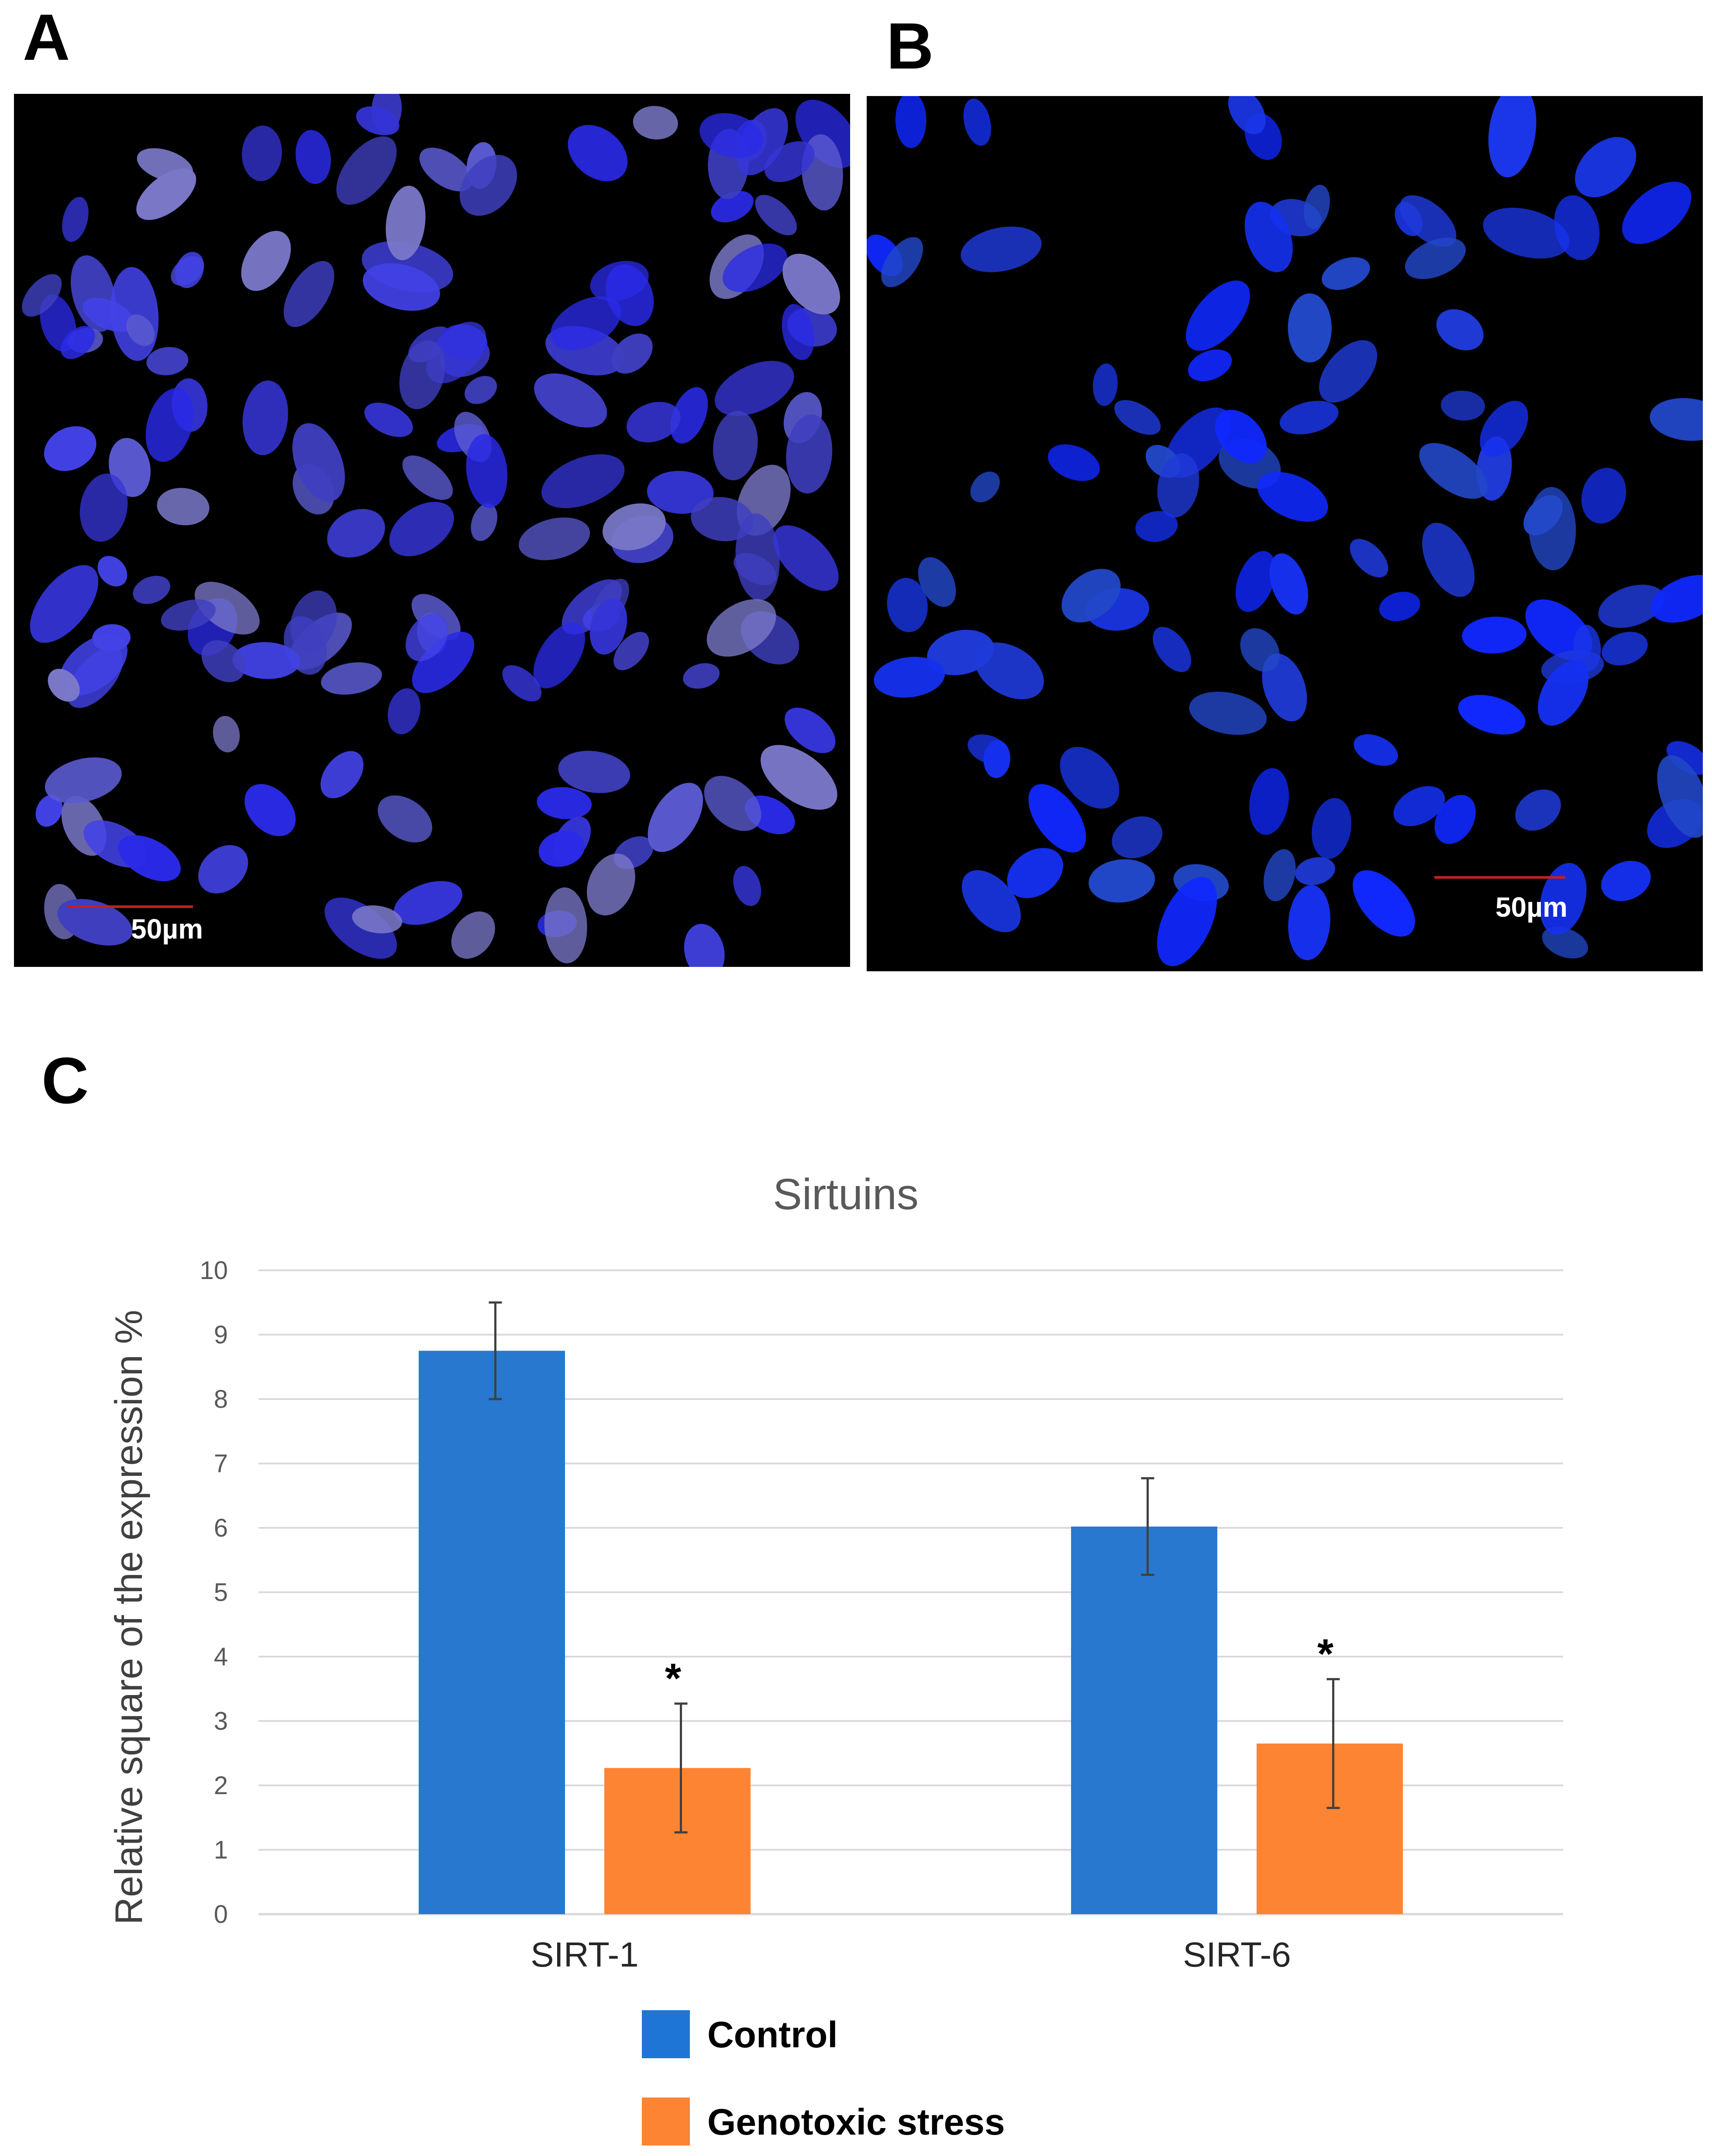 The width and height of the screenshot is (1712, 2156). What do you see at coordinates (677, 1841) in the screenshot?
I see `bar` at bounding box center [677, 1841].